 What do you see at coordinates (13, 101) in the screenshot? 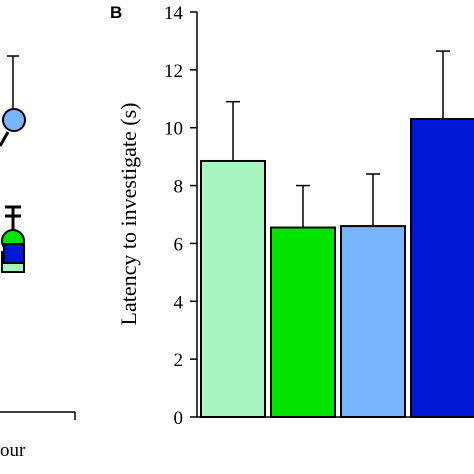
I see `panel-a-point-light-blue` at bounding box center [13, 101].